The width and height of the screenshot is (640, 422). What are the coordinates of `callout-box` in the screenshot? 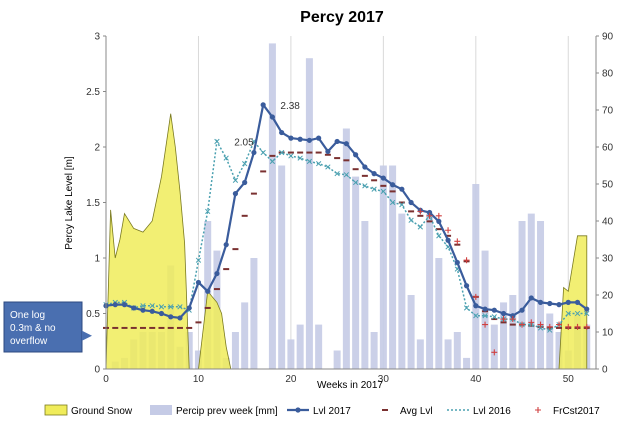 It's located at (43, 327).